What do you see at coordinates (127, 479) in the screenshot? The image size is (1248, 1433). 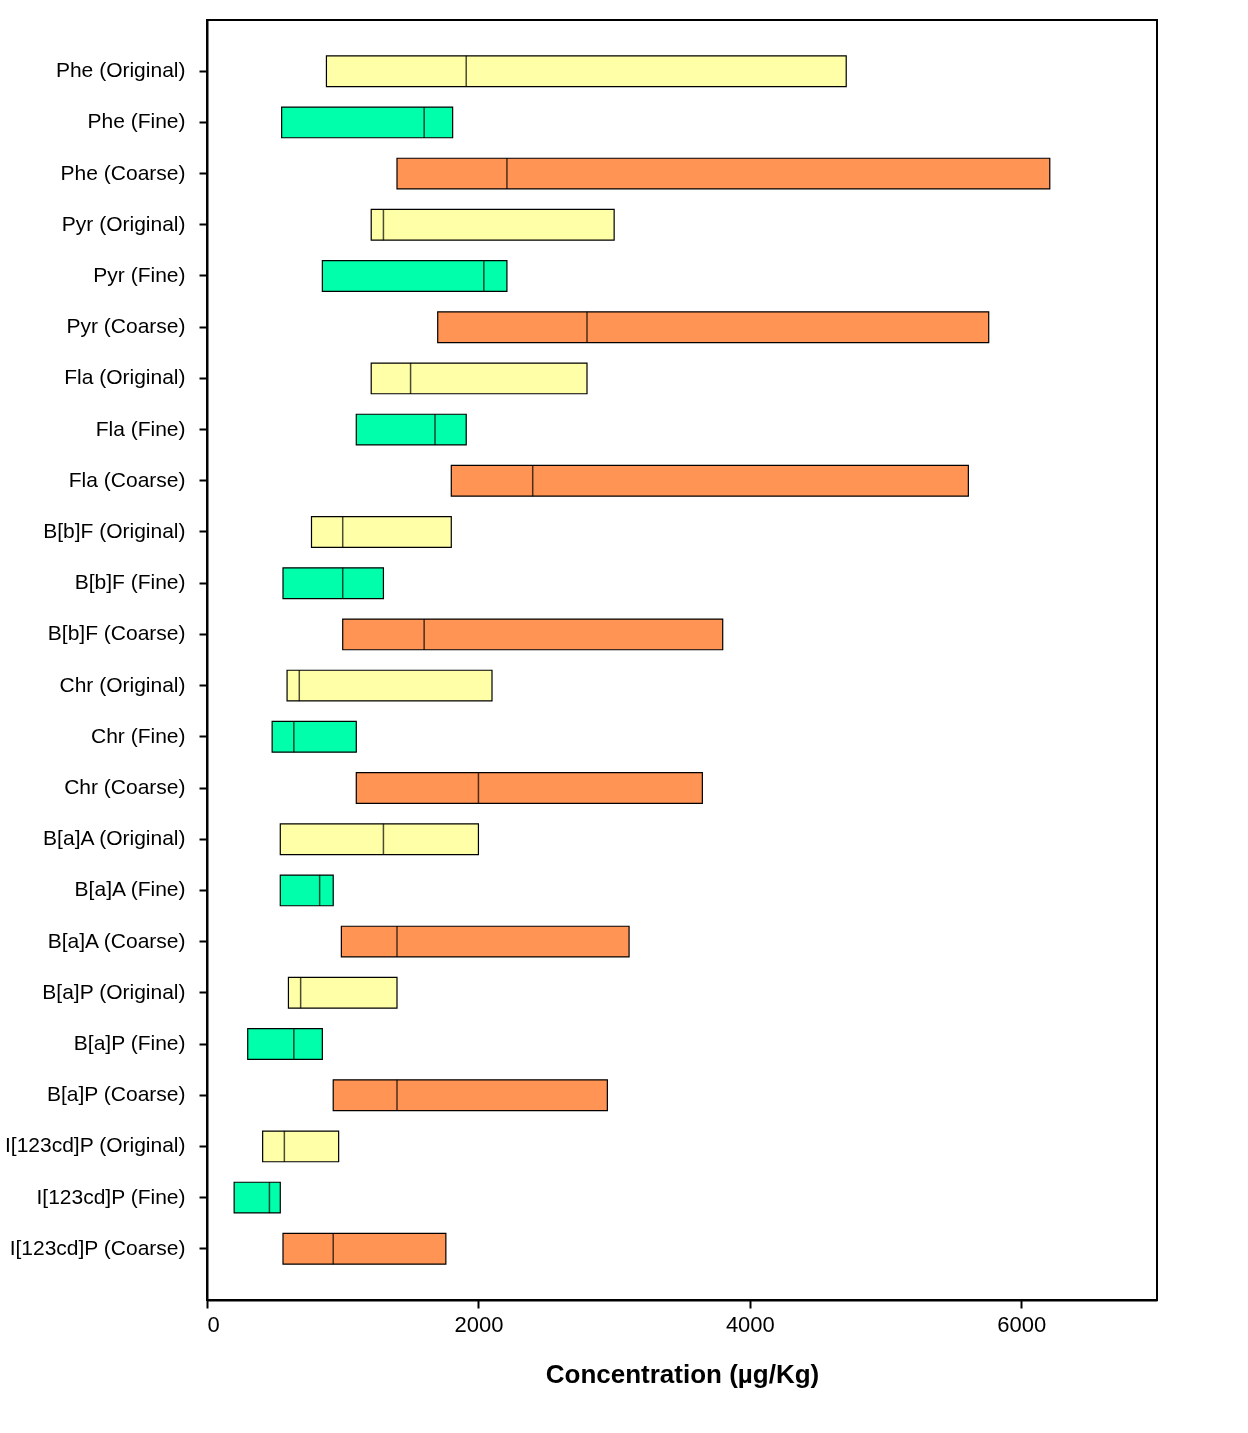 I see `y-tick-label: Fla (Coarse)` at bounding box center [127, 479].